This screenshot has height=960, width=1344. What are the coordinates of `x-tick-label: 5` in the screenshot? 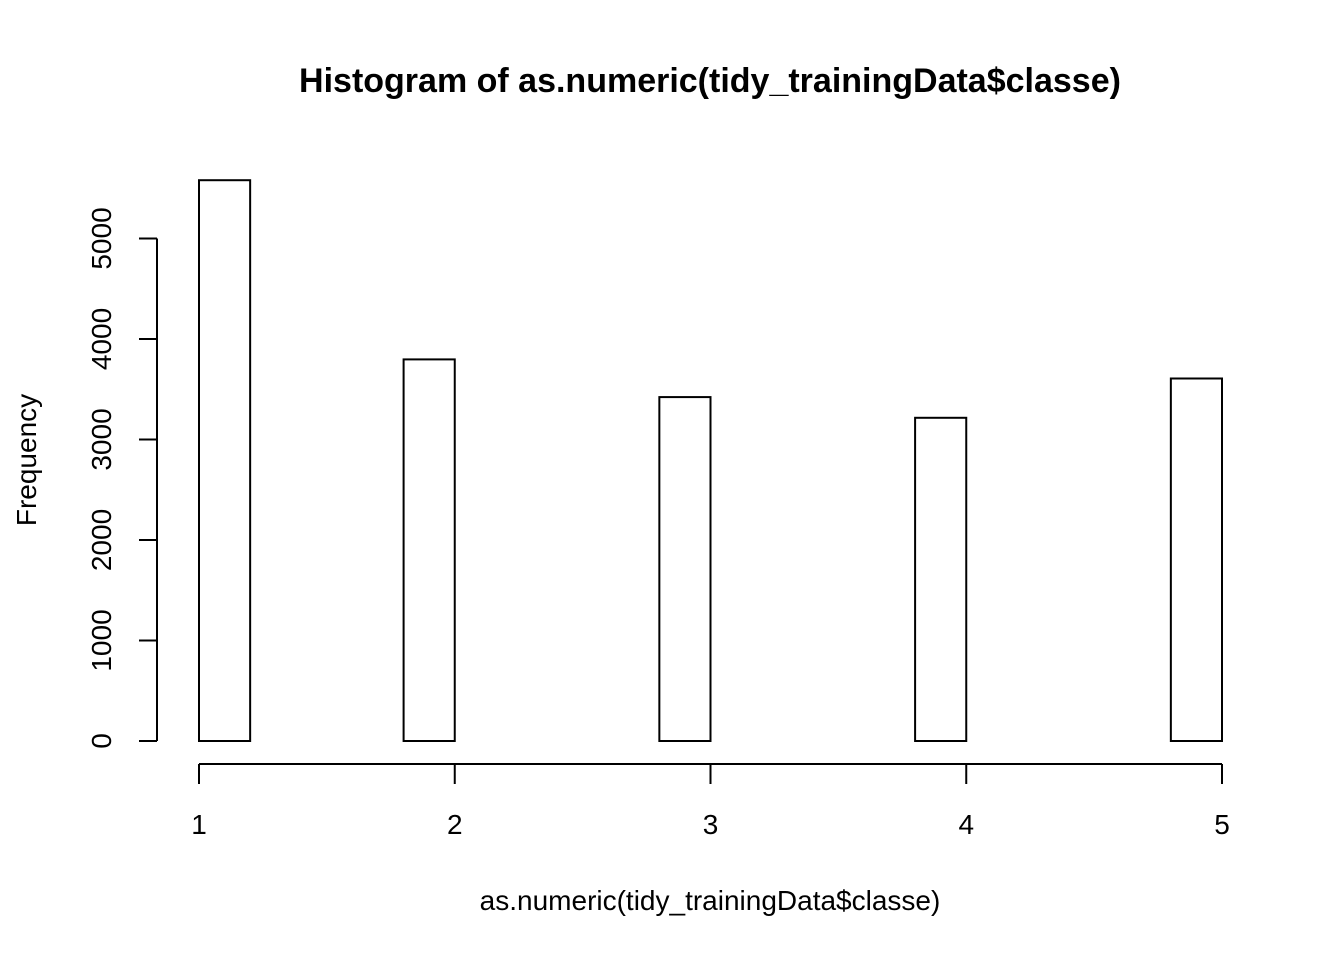 It's located at (1222, 824).